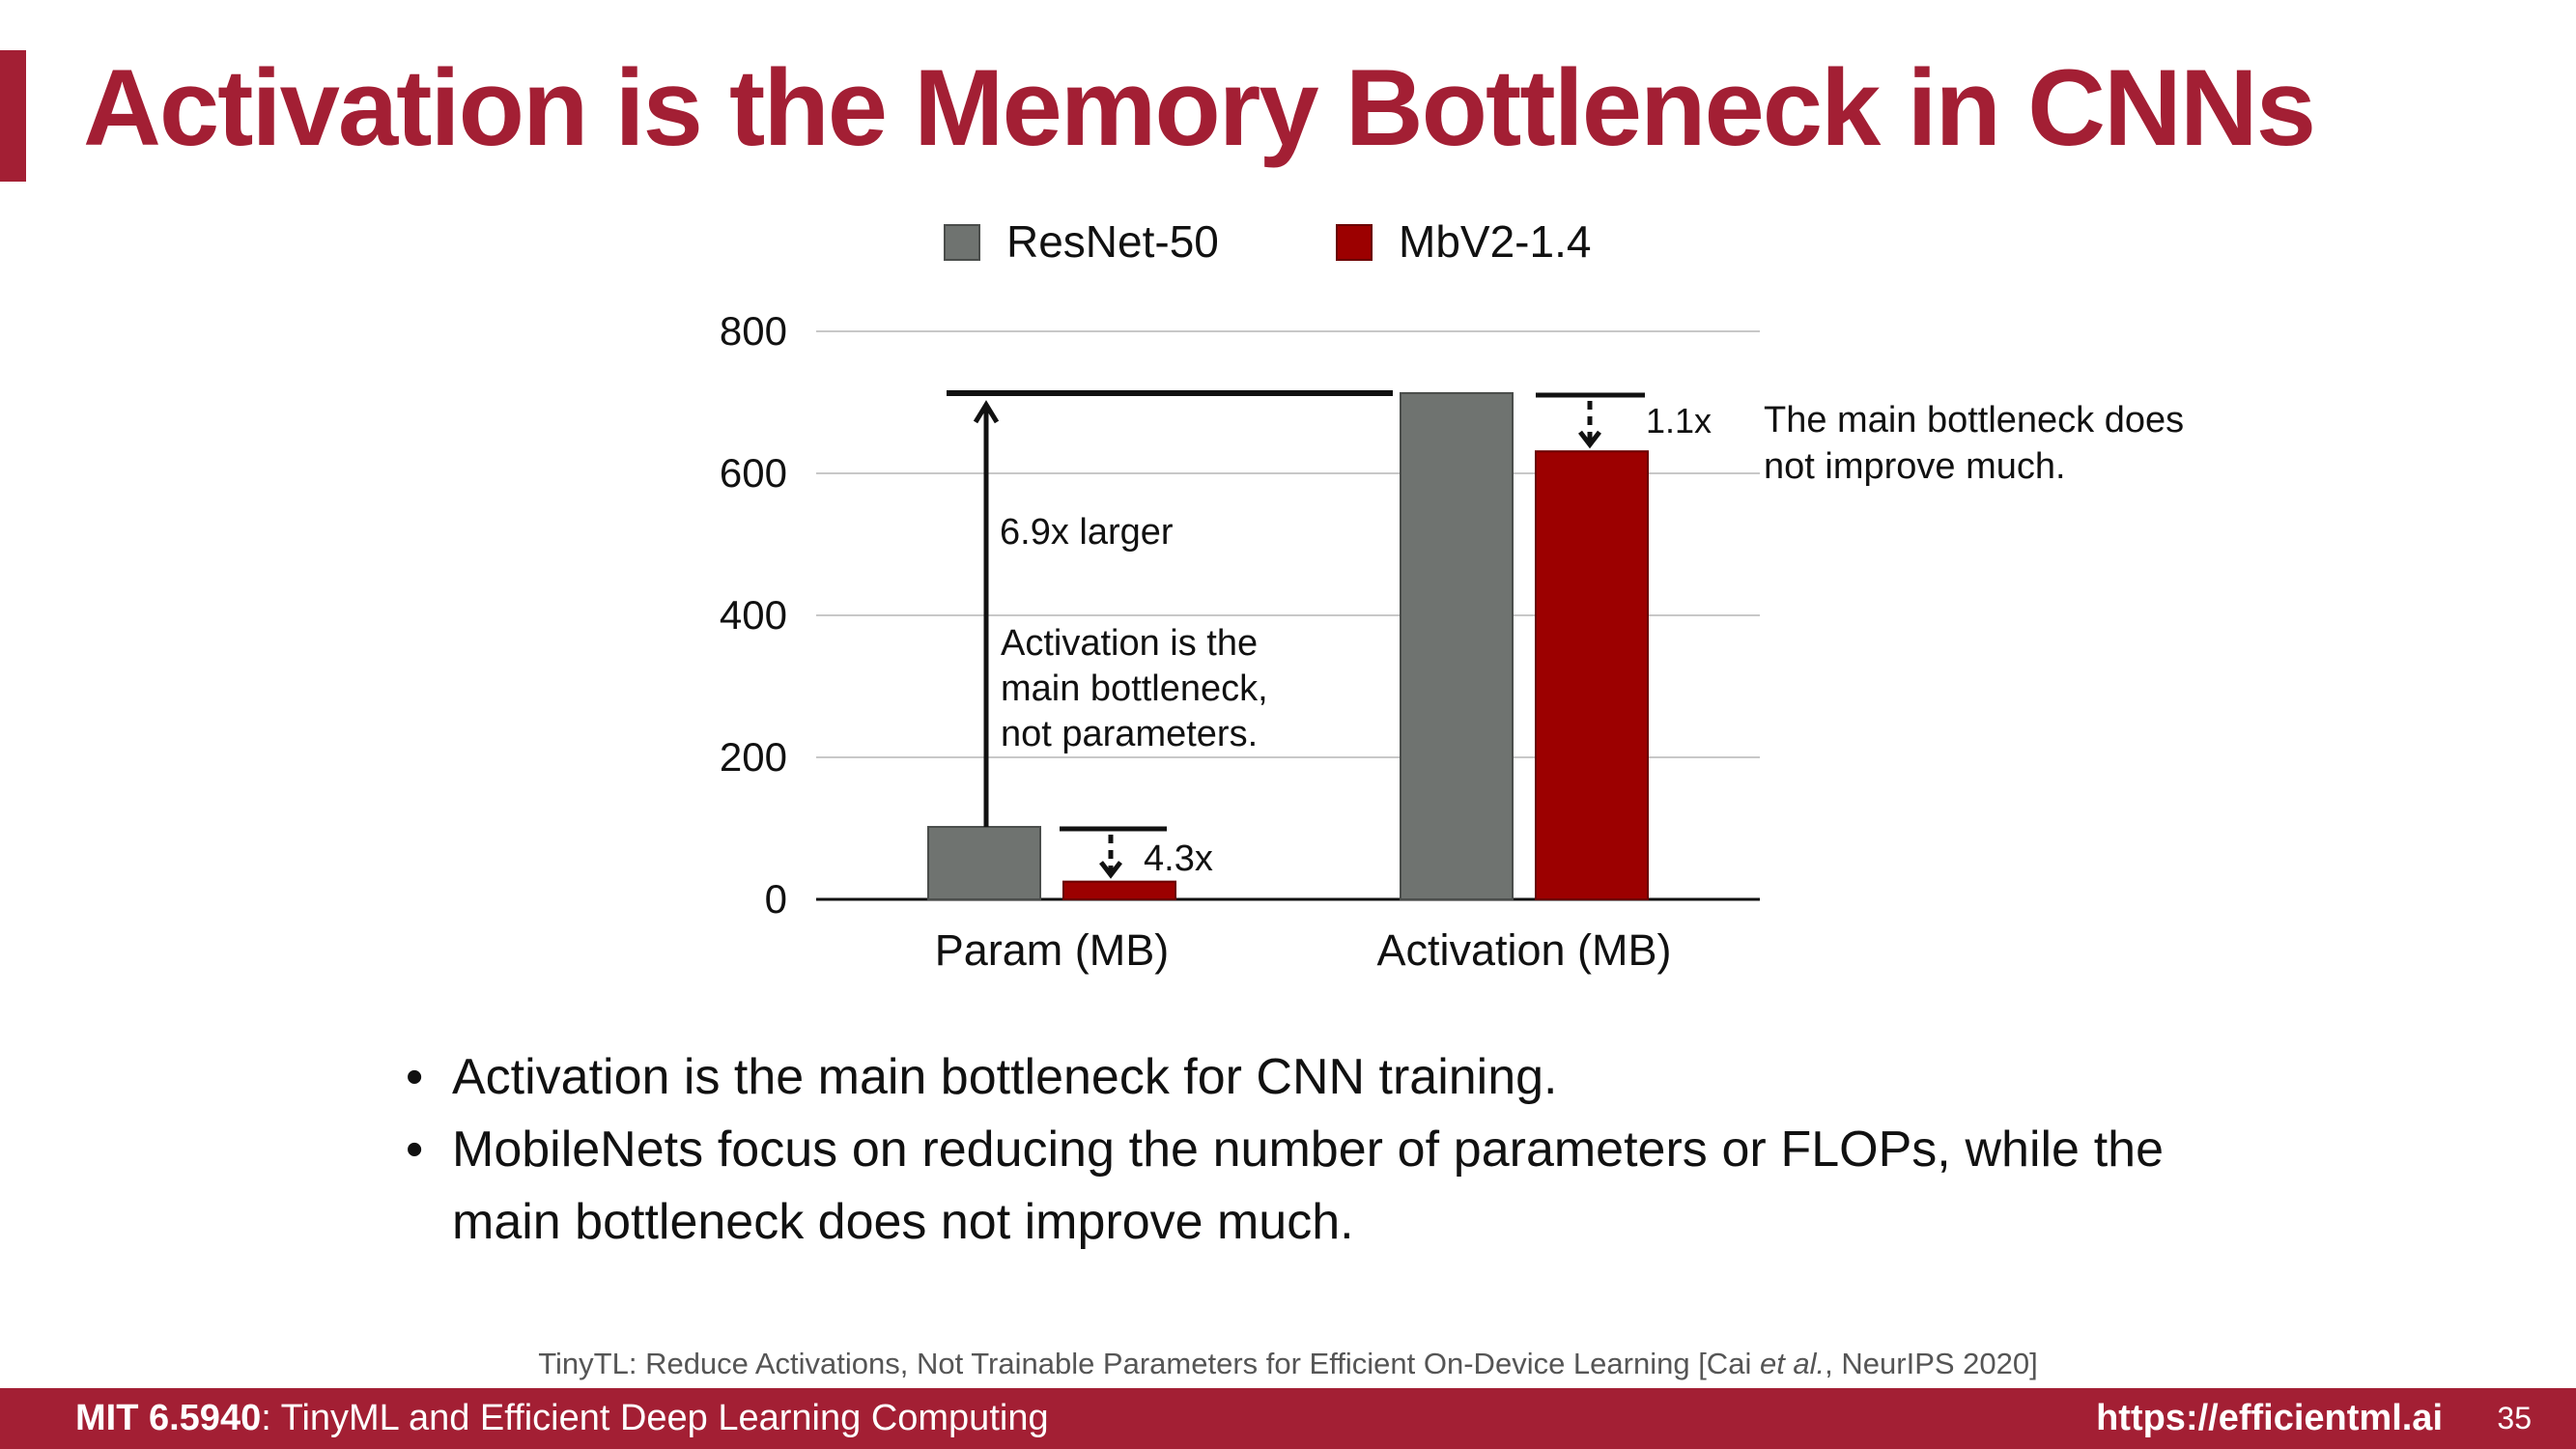 Image resolution: width=2576 pixels, height=1449 pixels. Describe the element at coordinates (13, 116) in the screenshot. I see `title-accent-bar` at that location.